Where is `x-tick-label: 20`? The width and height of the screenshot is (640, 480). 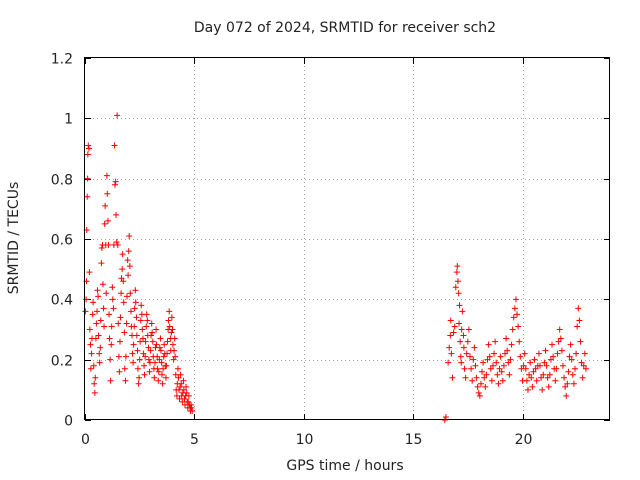 x-tick-label: 20 is located at coordinates (524, 440).